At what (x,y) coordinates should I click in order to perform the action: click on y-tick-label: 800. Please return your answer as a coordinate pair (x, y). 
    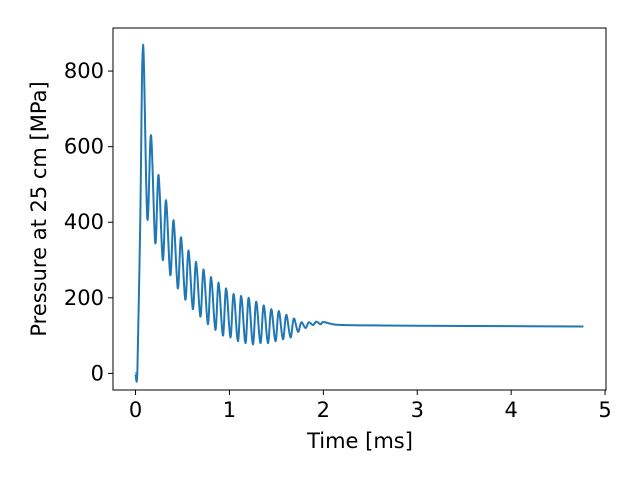
    Looking at the image, I should click on (84, 71).